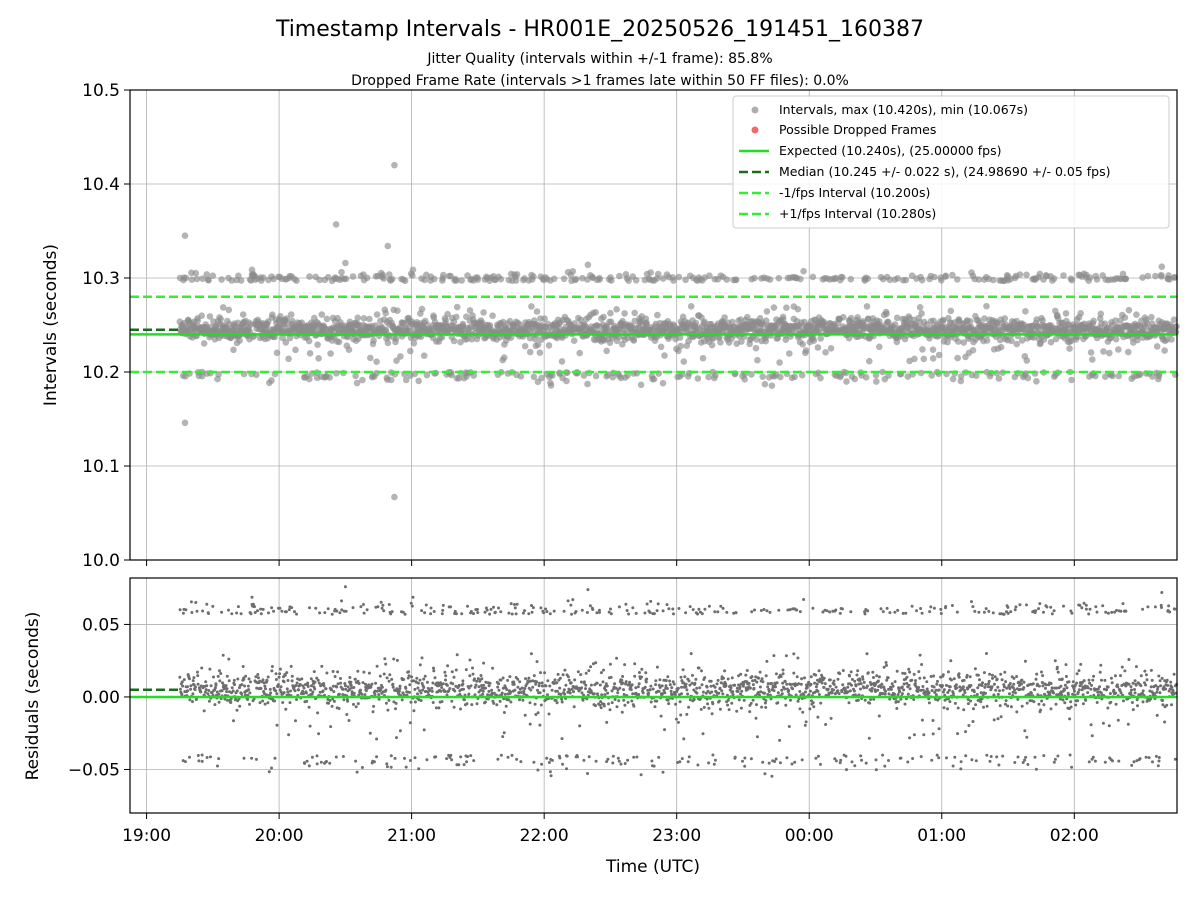  What do you see at coordinates (921, 608) in the screenshot?
I see `residual-point-1932` at bounding box center [921, 608].